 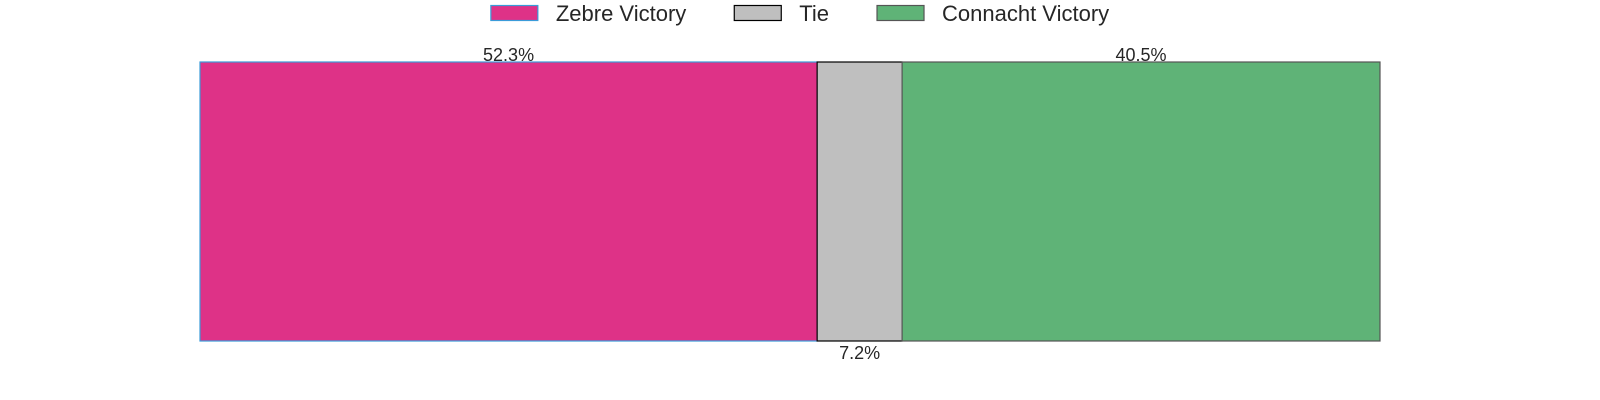 I want to click on legend-label-tie: Tie, so click(x=814, y=13).